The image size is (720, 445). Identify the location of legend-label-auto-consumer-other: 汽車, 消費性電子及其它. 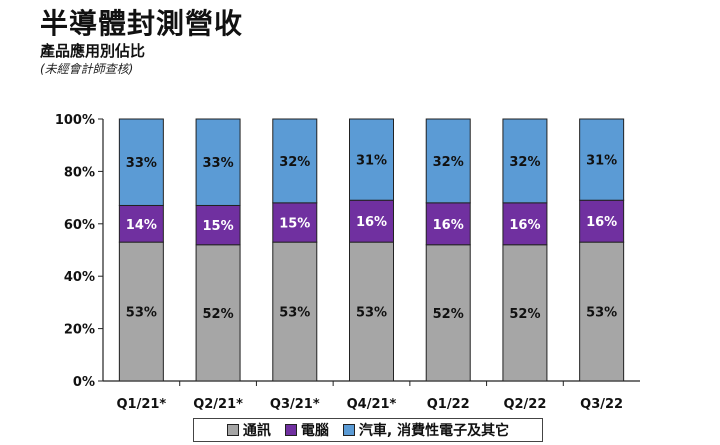
(434, 431).